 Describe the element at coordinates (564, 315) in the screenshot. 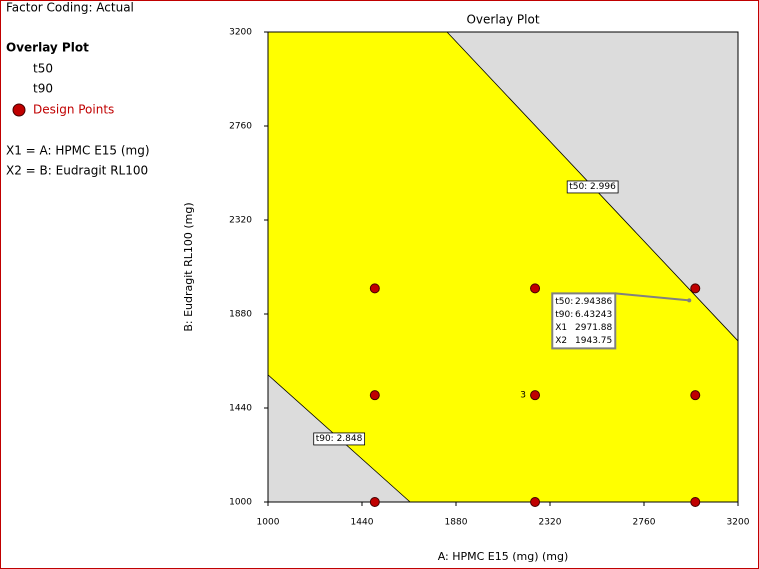

I see `flag-label: t90:` at that location.